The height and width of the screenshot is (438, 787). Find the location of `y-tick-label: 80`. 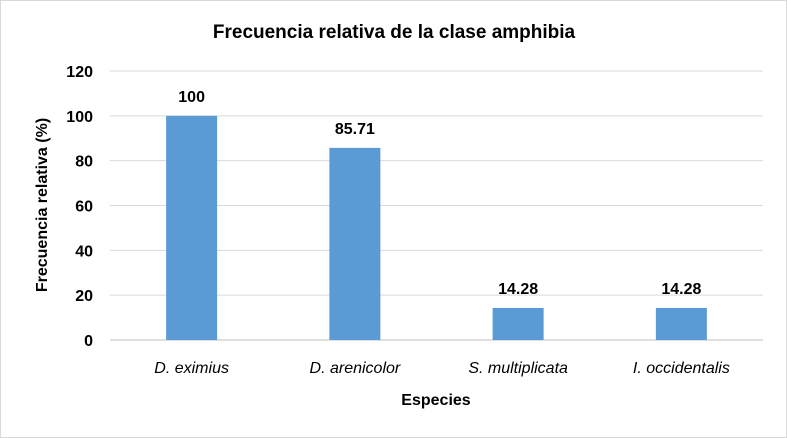

y-tick-label: 80 is located at coordinates (84, 162).